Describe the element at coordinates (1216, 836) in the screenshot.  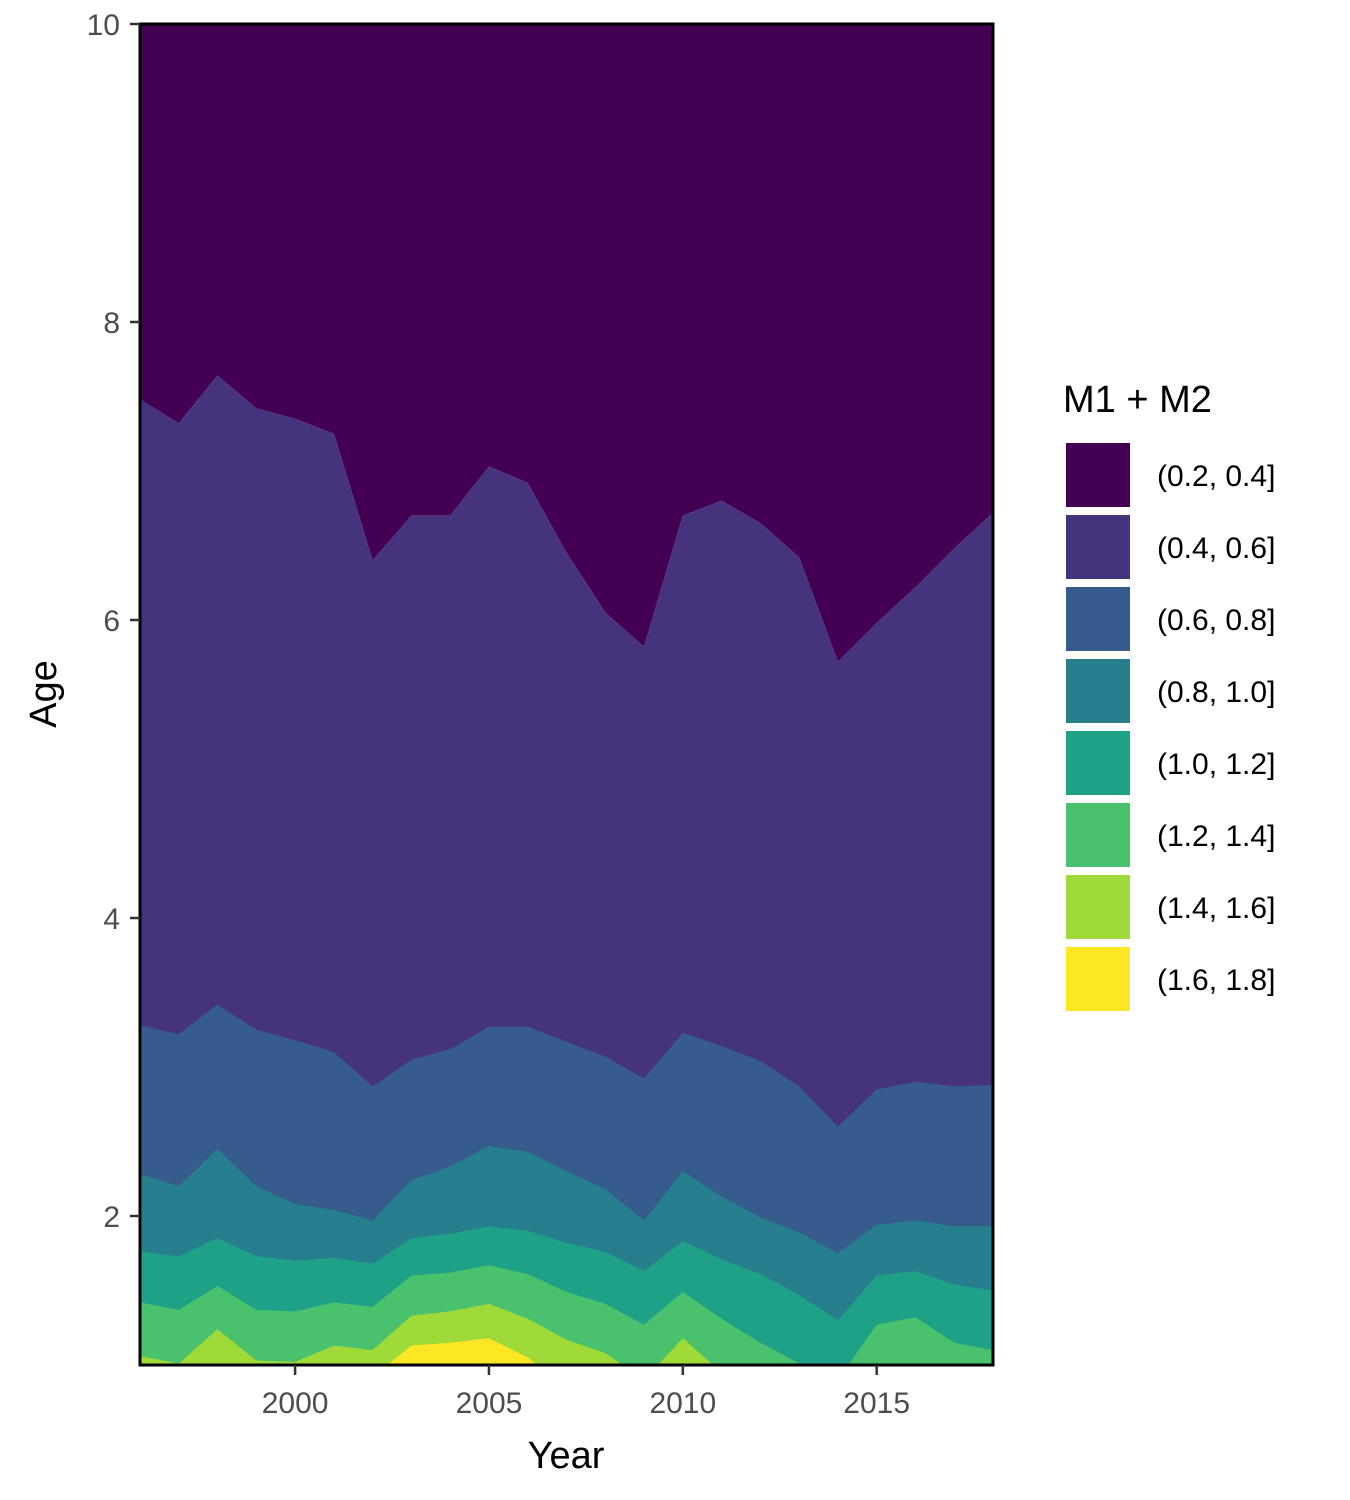
I see `legend-label-6: (1.2, 1.4]` at that location.